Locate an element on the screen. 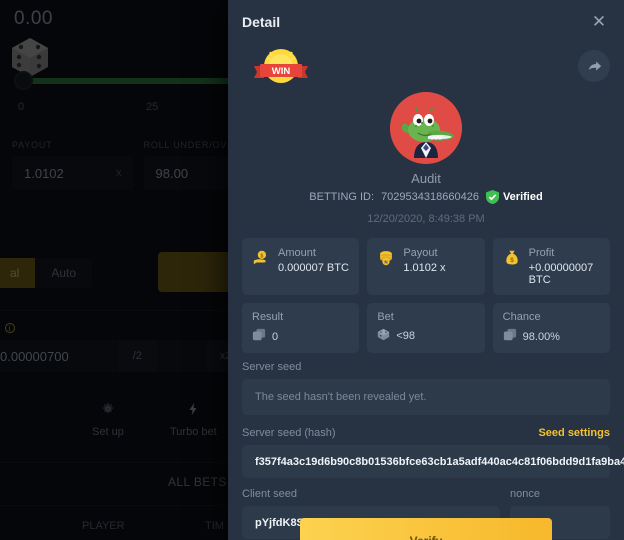 The width and height of the screenshot is (624, 540). seed-settings-link: Seed settings is located at coordinates (574, 433).